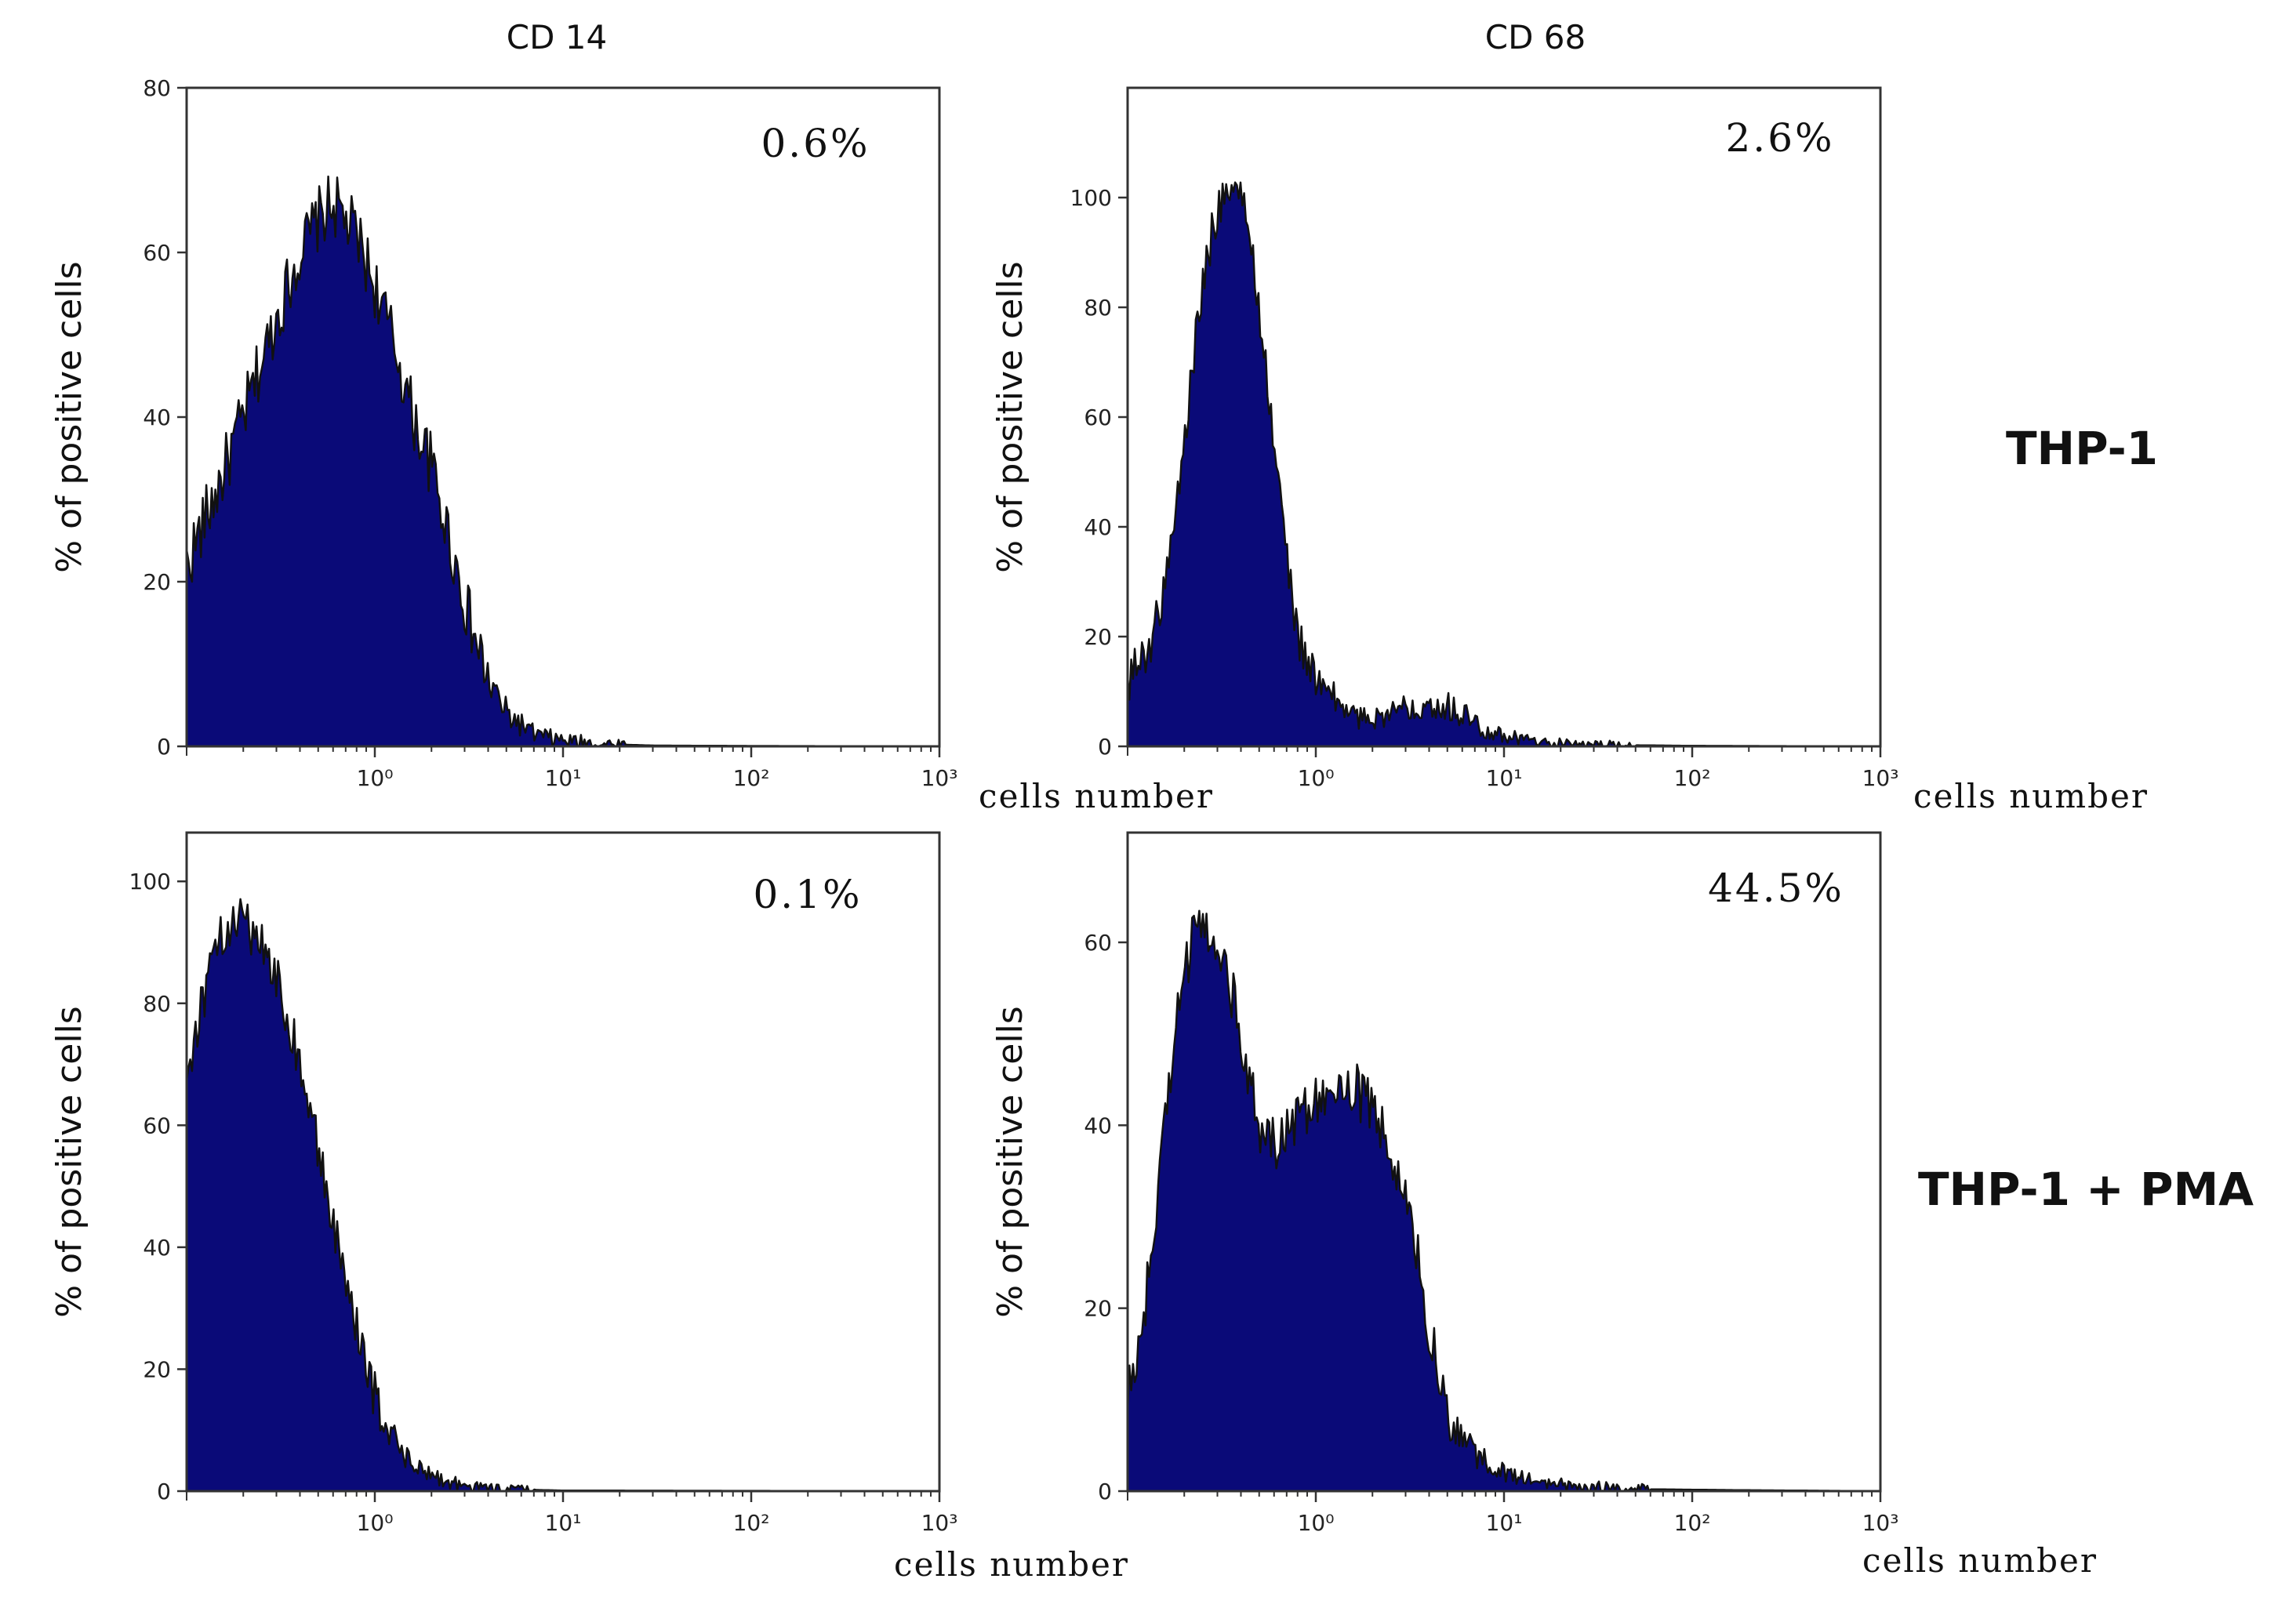 Image resolution: width=2296 pixels, height=1615 pixels. Describe the element at coordinates (1776, 888) in the screenshot. I see `percent-annotation: 44.5%` at that location.